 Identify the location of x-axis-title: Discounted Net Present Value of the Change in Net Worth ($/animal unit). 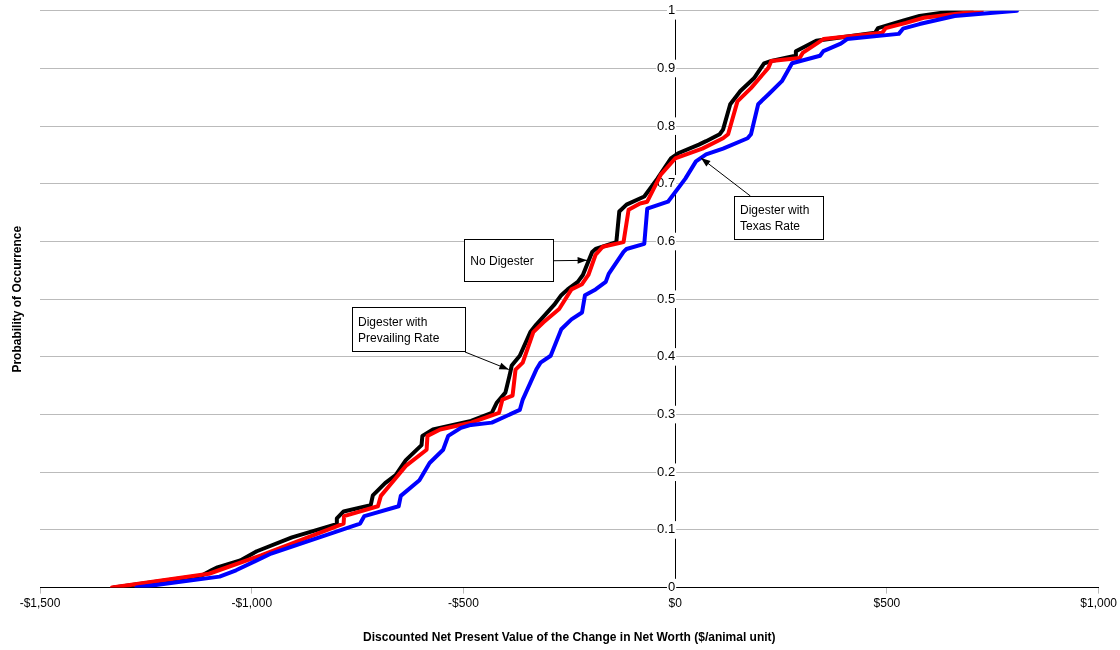
(569, 636).